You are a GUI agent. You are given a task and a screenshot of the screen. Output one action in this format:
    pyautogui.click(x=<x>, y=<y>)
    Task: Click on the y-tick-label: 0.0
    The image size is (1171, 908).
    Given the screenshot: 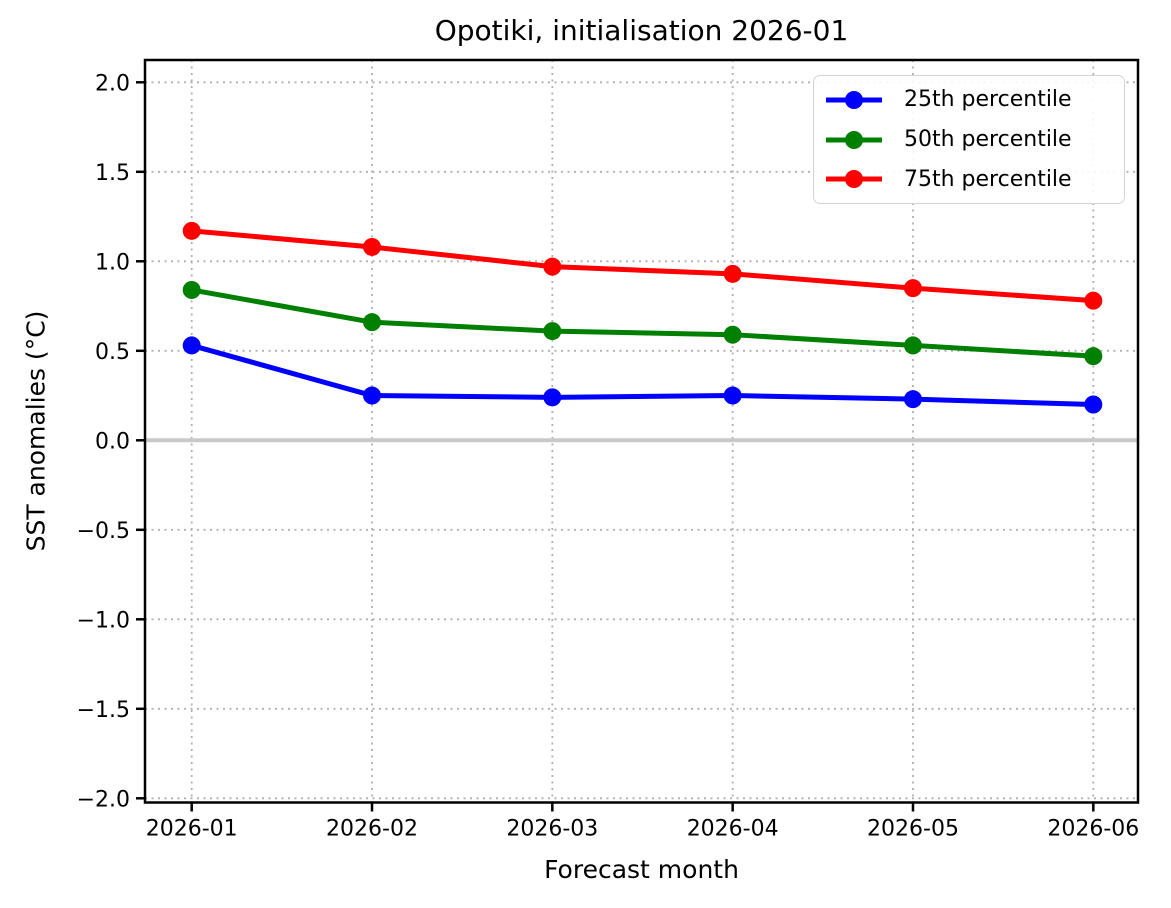 What is the action you would take?
    pyautogui.click(x=112, y=441)
    